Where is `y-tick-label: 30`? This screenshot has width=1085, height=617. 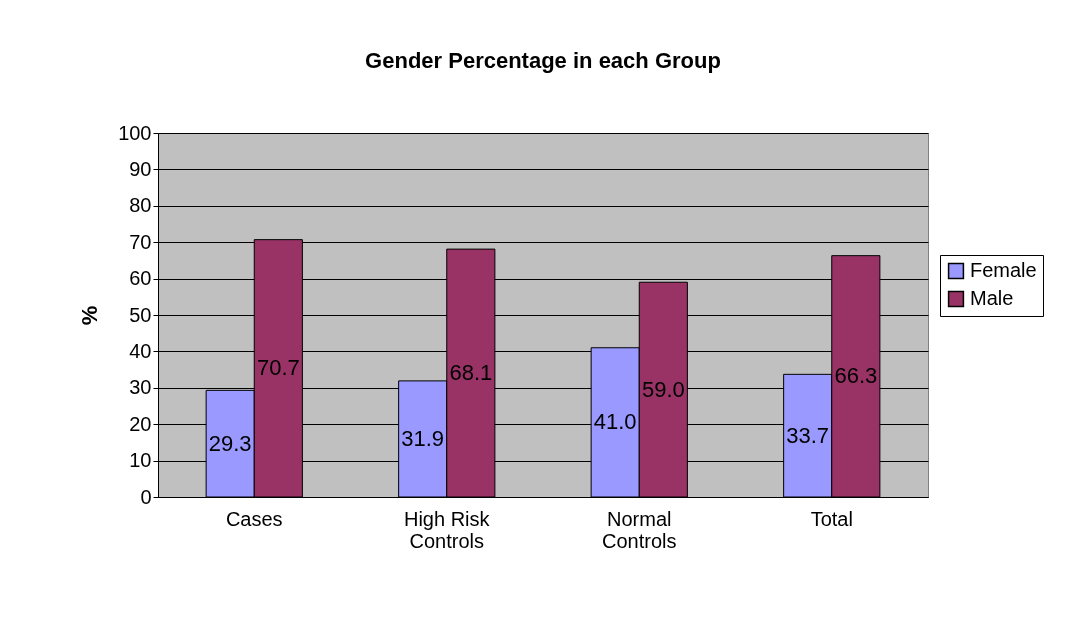
y-tick-label: 30 is located at coordinates (140, 387).